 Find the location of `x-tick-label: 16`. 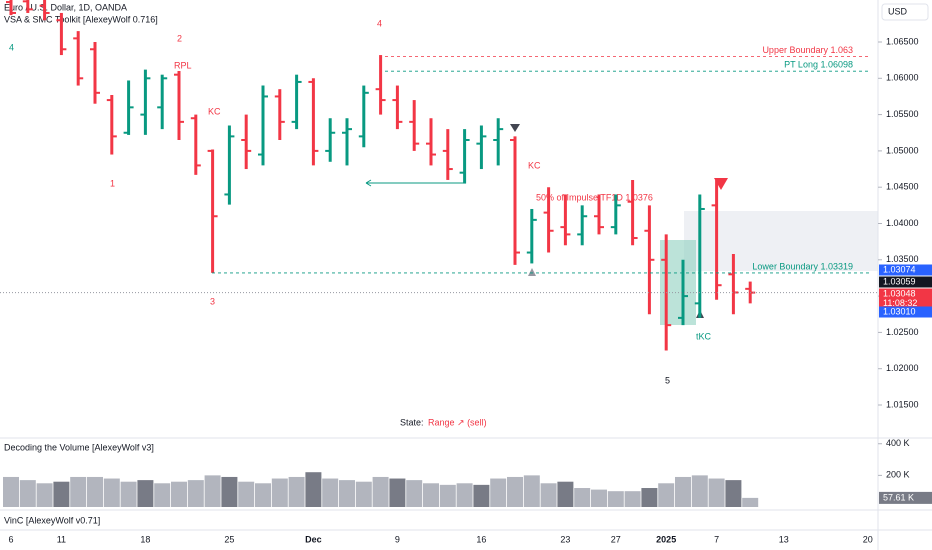

x-tick-label: 16 is located at coordinates (481, 539).